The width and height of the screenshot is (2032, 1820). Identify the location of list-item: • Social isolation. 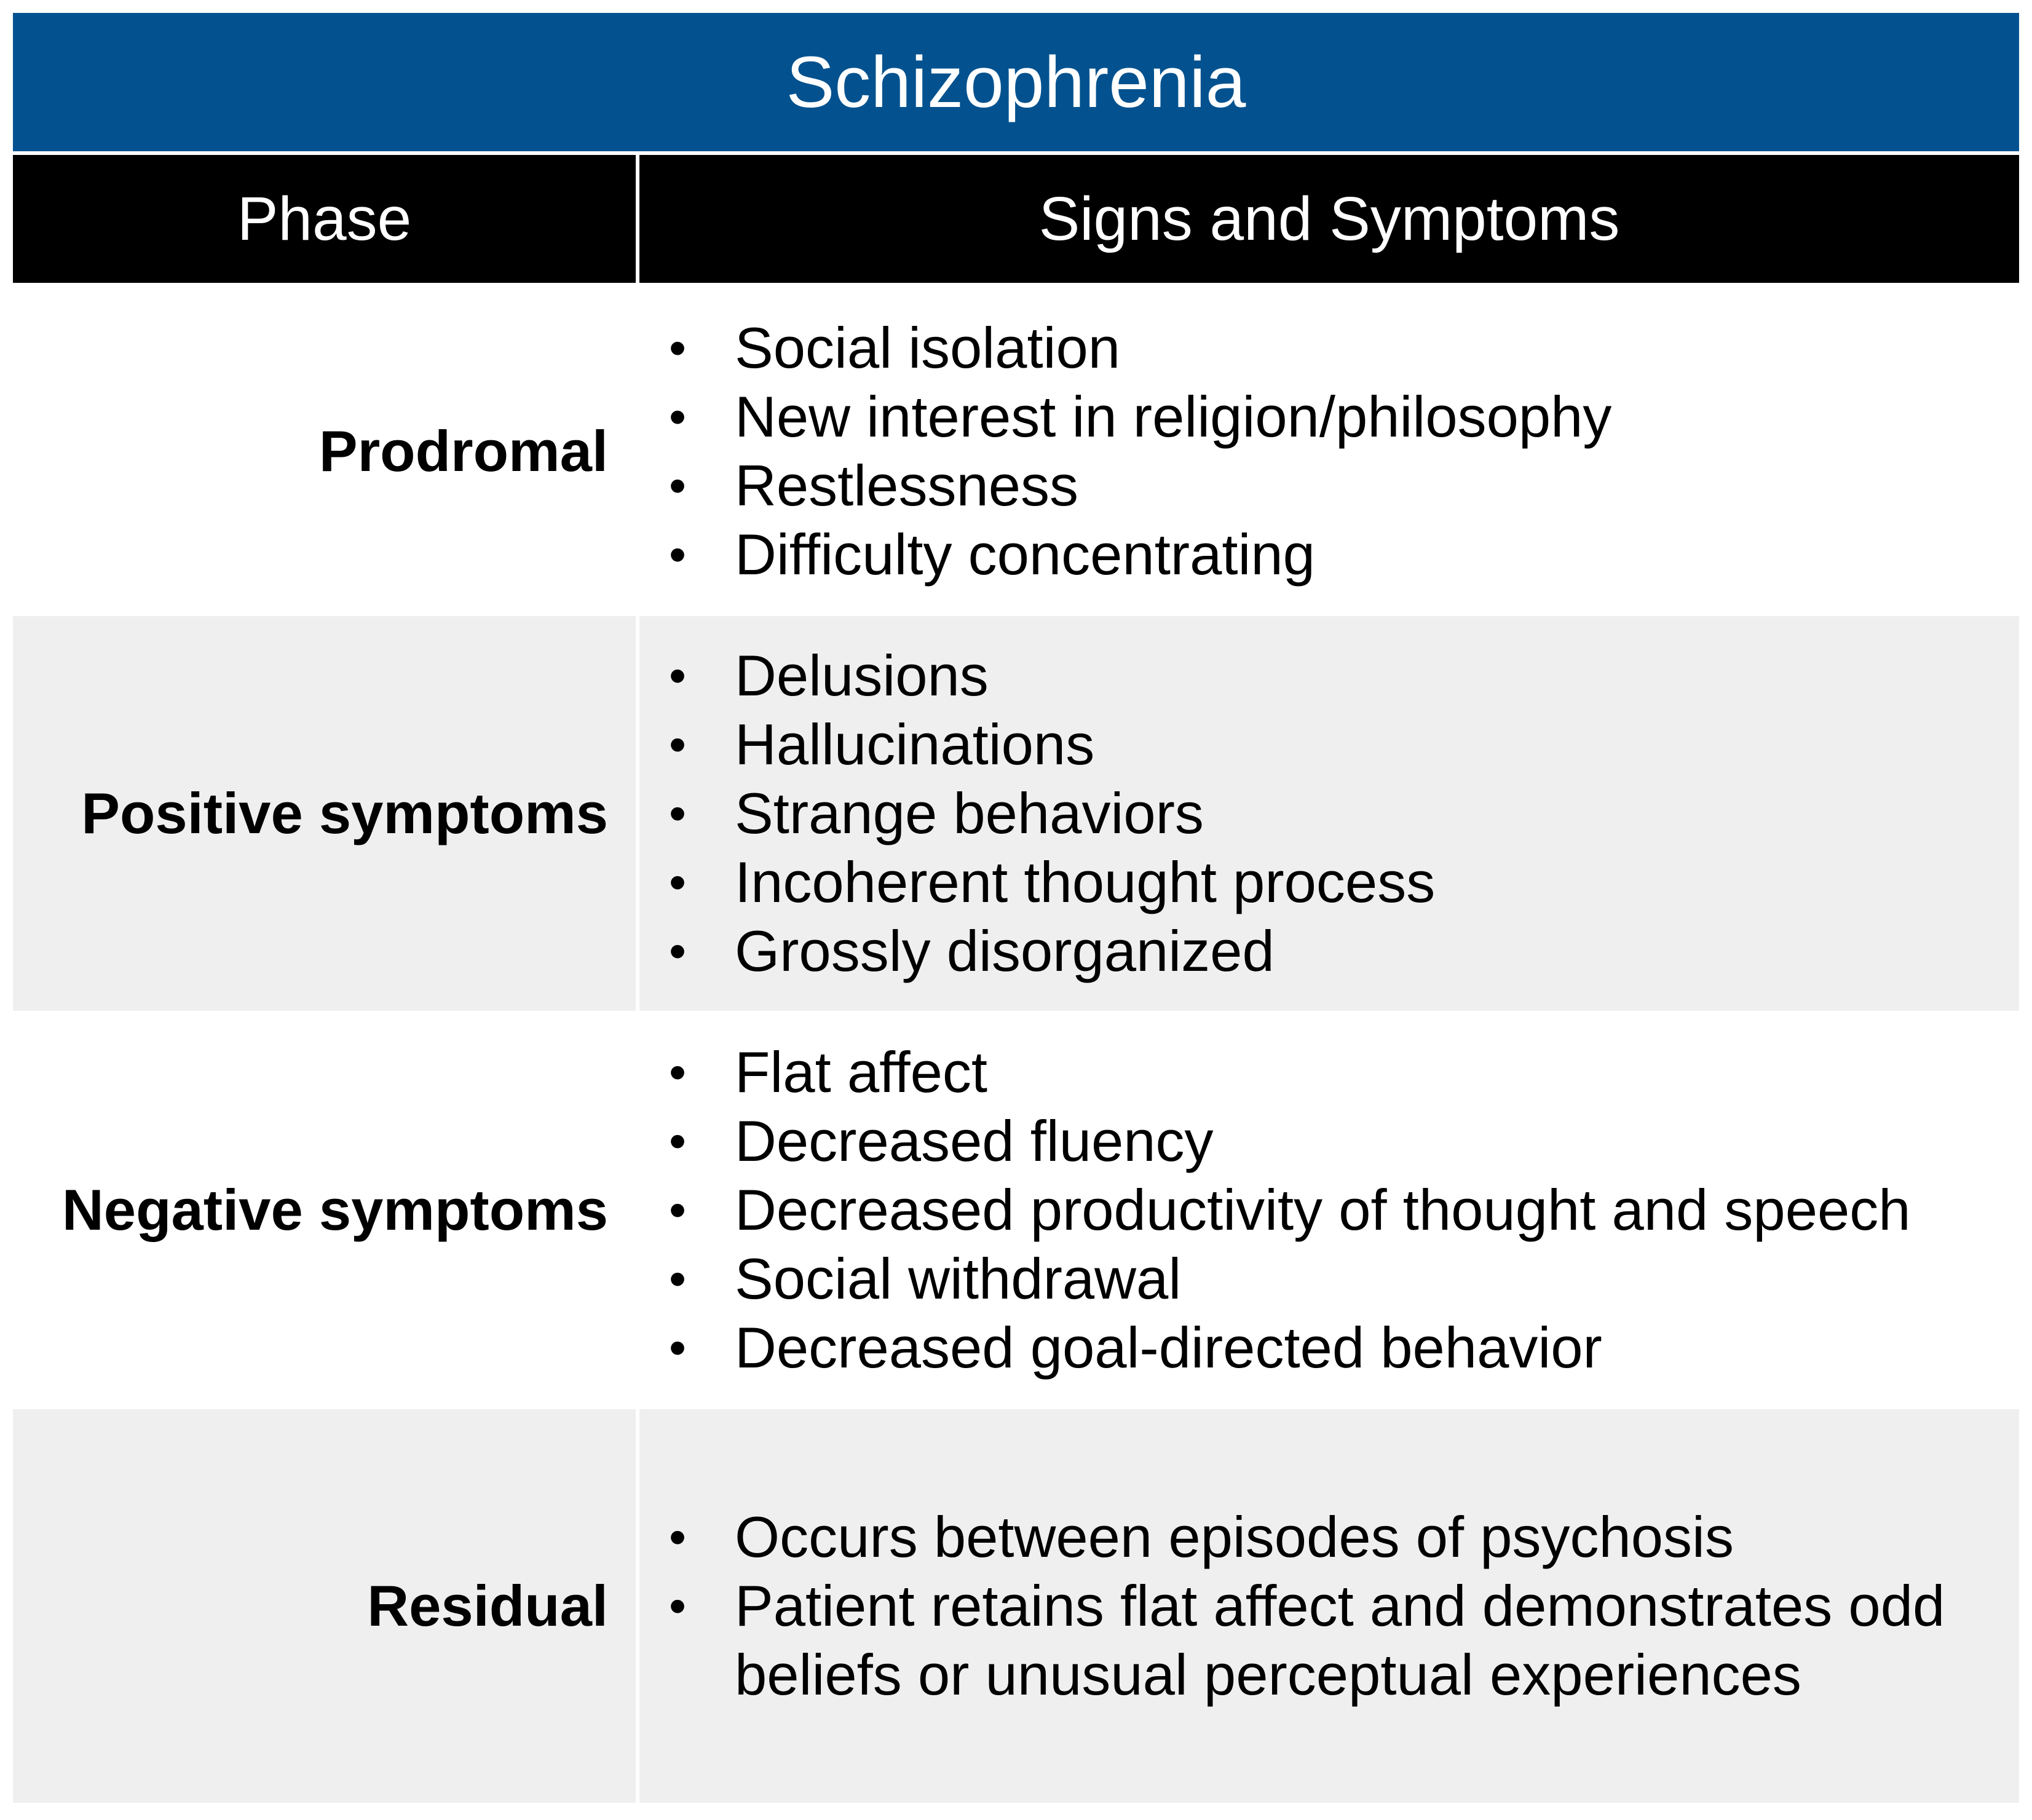
(1137, 348).